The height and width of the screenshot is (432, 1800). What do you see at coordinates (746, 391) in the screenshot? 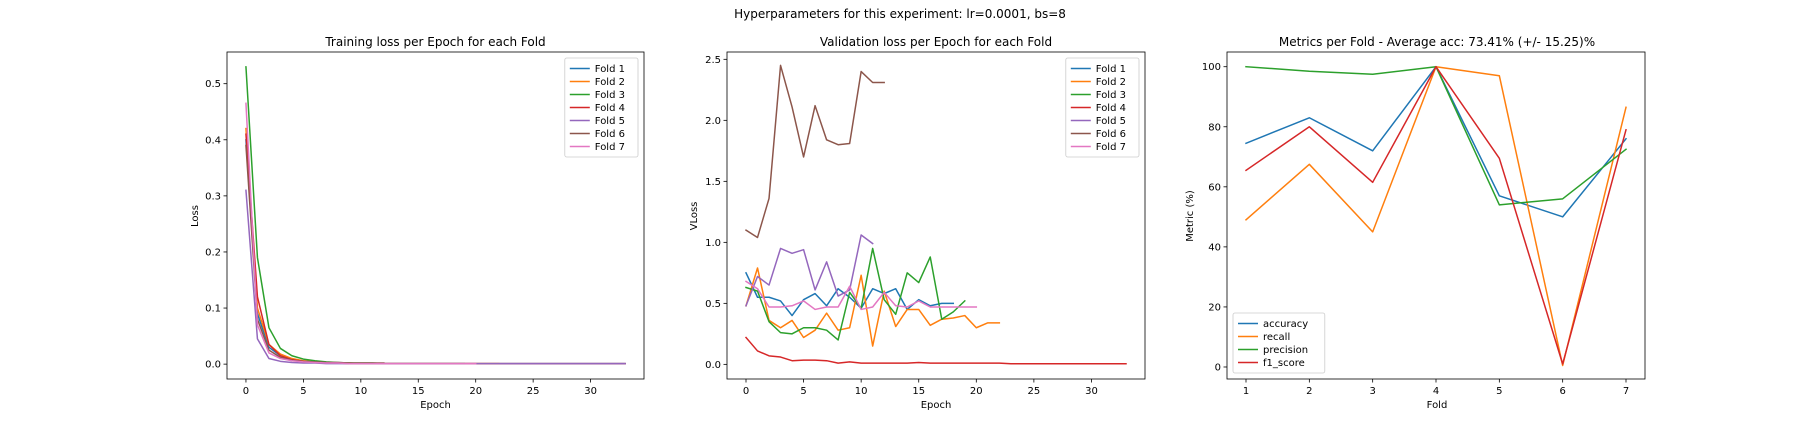
I see `validation-loss-xtick-label: 0` at bounding box center [746, 391].